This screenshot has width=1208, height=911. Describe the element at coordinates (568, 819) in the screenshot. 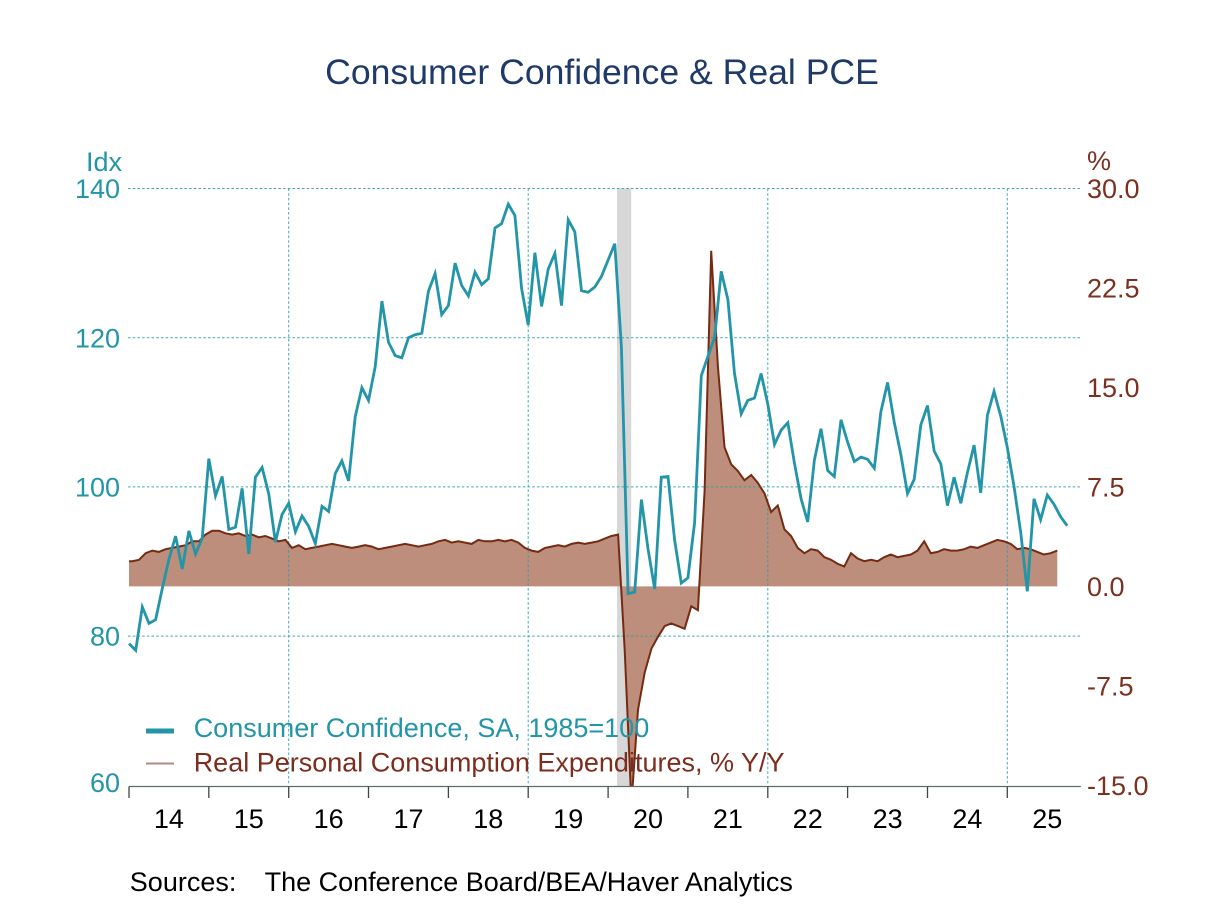

I see `svg-text: 19` at that location.